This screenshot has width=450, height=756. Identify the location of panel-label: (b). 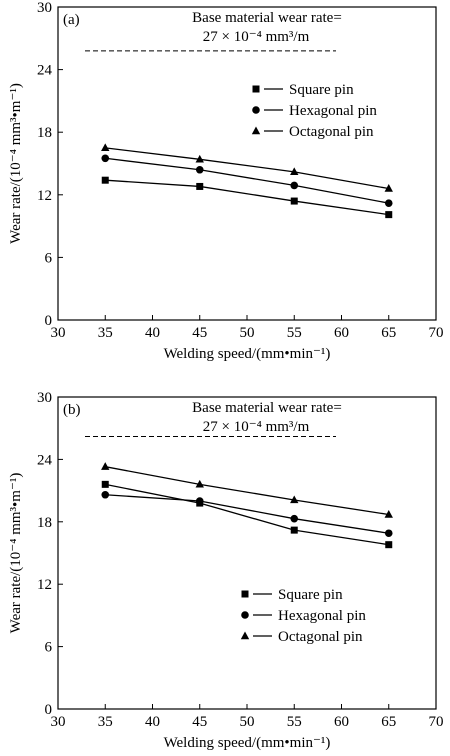
(72, 410).